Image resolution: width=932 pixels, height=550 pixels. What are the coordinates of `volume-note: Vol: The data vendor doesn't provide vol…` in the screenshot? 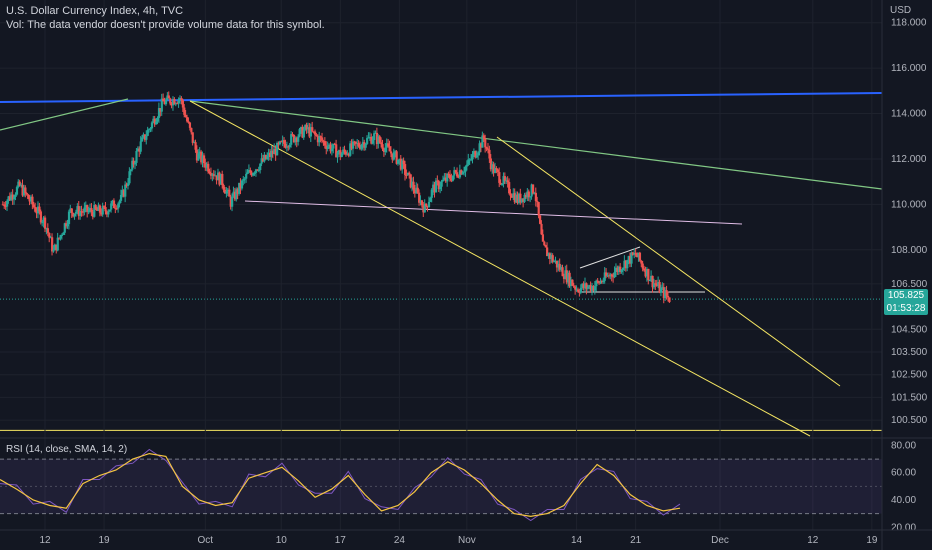 It's located at (165, 25).